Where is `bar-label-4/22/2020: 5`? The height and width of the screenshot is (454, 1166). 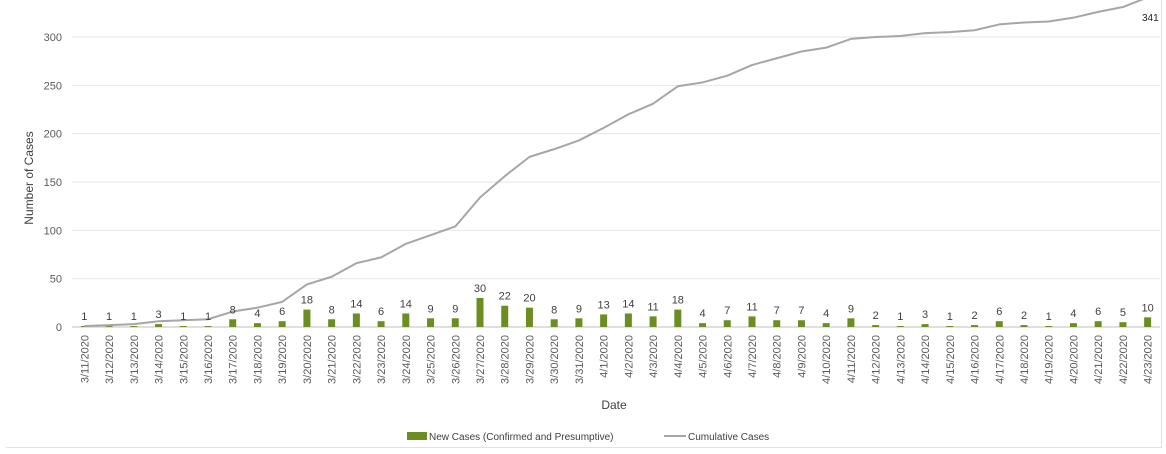 bar-label-4/22/2020: 5 is located at coordinates (1123, 313).